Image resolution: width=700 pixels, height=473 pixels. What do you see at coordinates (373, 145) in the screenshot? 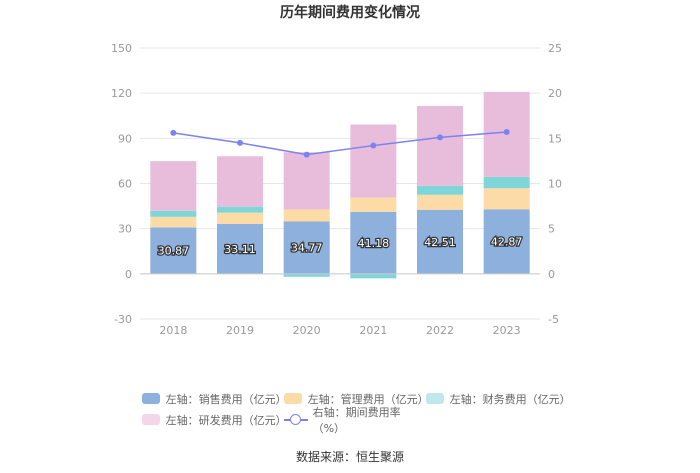
I see `rate-point-2021` at bounding box center [373, 145].